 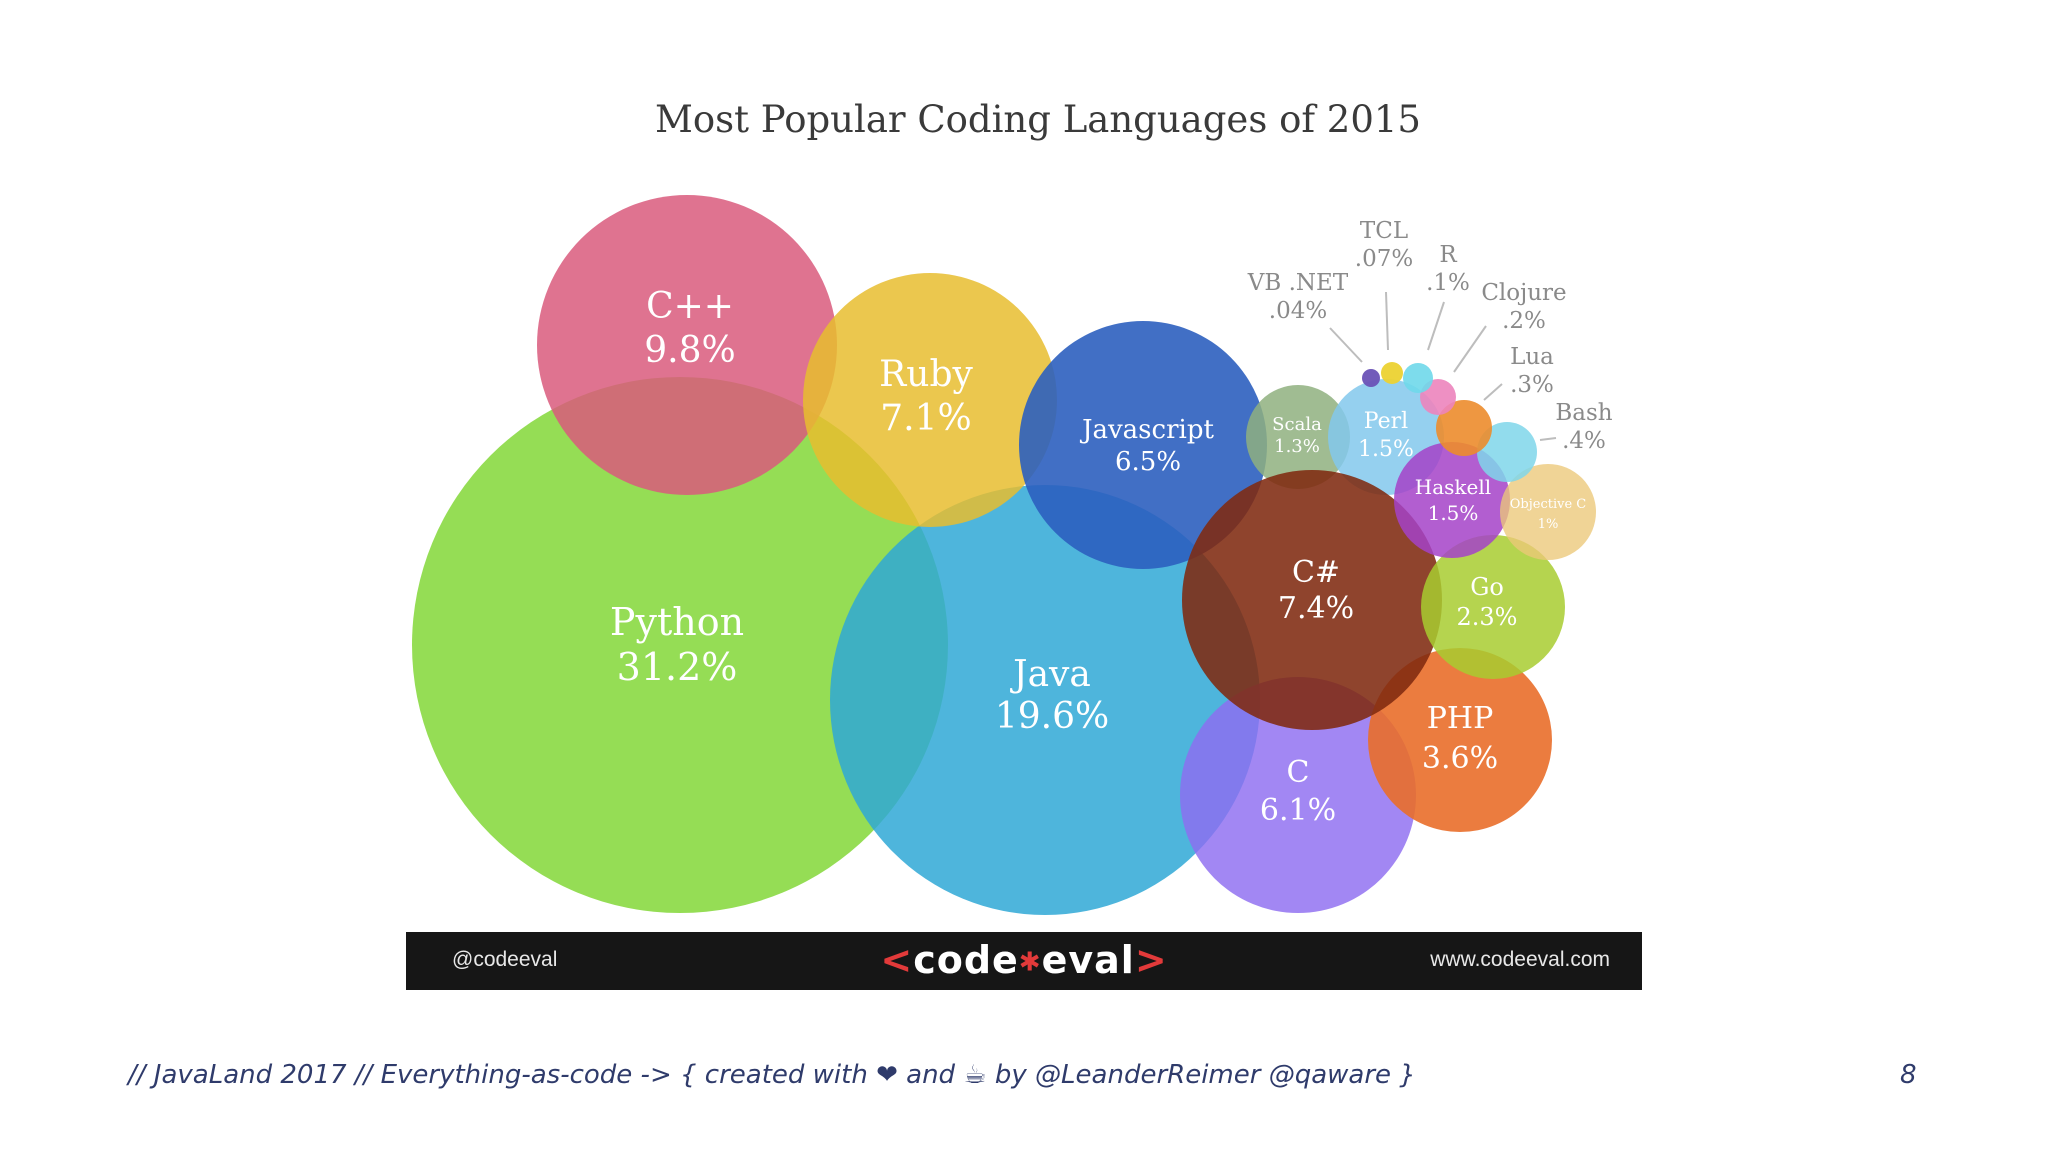 I want to click on bubble-vb-net, so click(x=1371, y=378).